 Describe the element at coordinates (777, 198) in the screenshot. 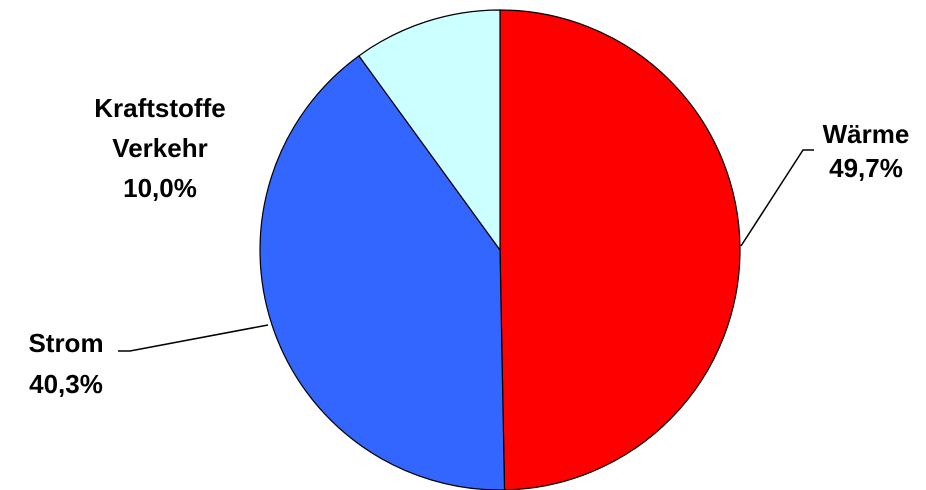

I see `leader-line-waerme` at that location.